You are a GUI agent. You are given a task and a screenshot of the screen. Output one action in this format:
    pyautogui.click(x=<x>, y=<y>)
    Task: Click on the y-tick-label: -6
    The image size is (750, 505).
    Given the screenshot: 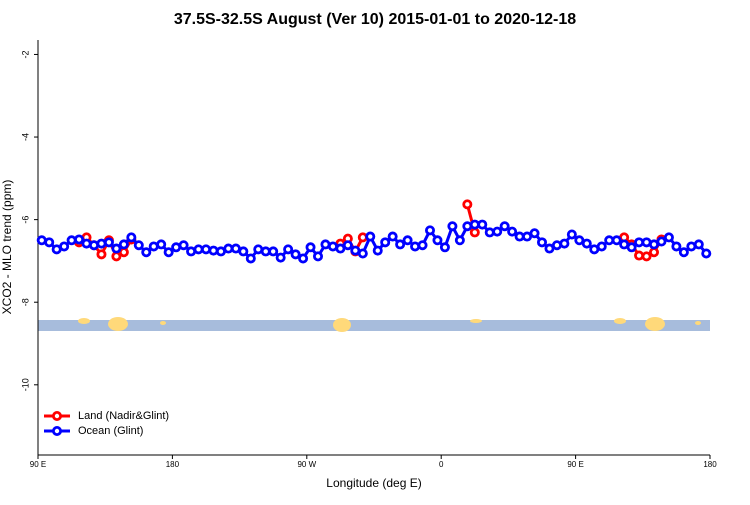 What is the action you would take?
    pyautogui.click(x=25, y=220)
    